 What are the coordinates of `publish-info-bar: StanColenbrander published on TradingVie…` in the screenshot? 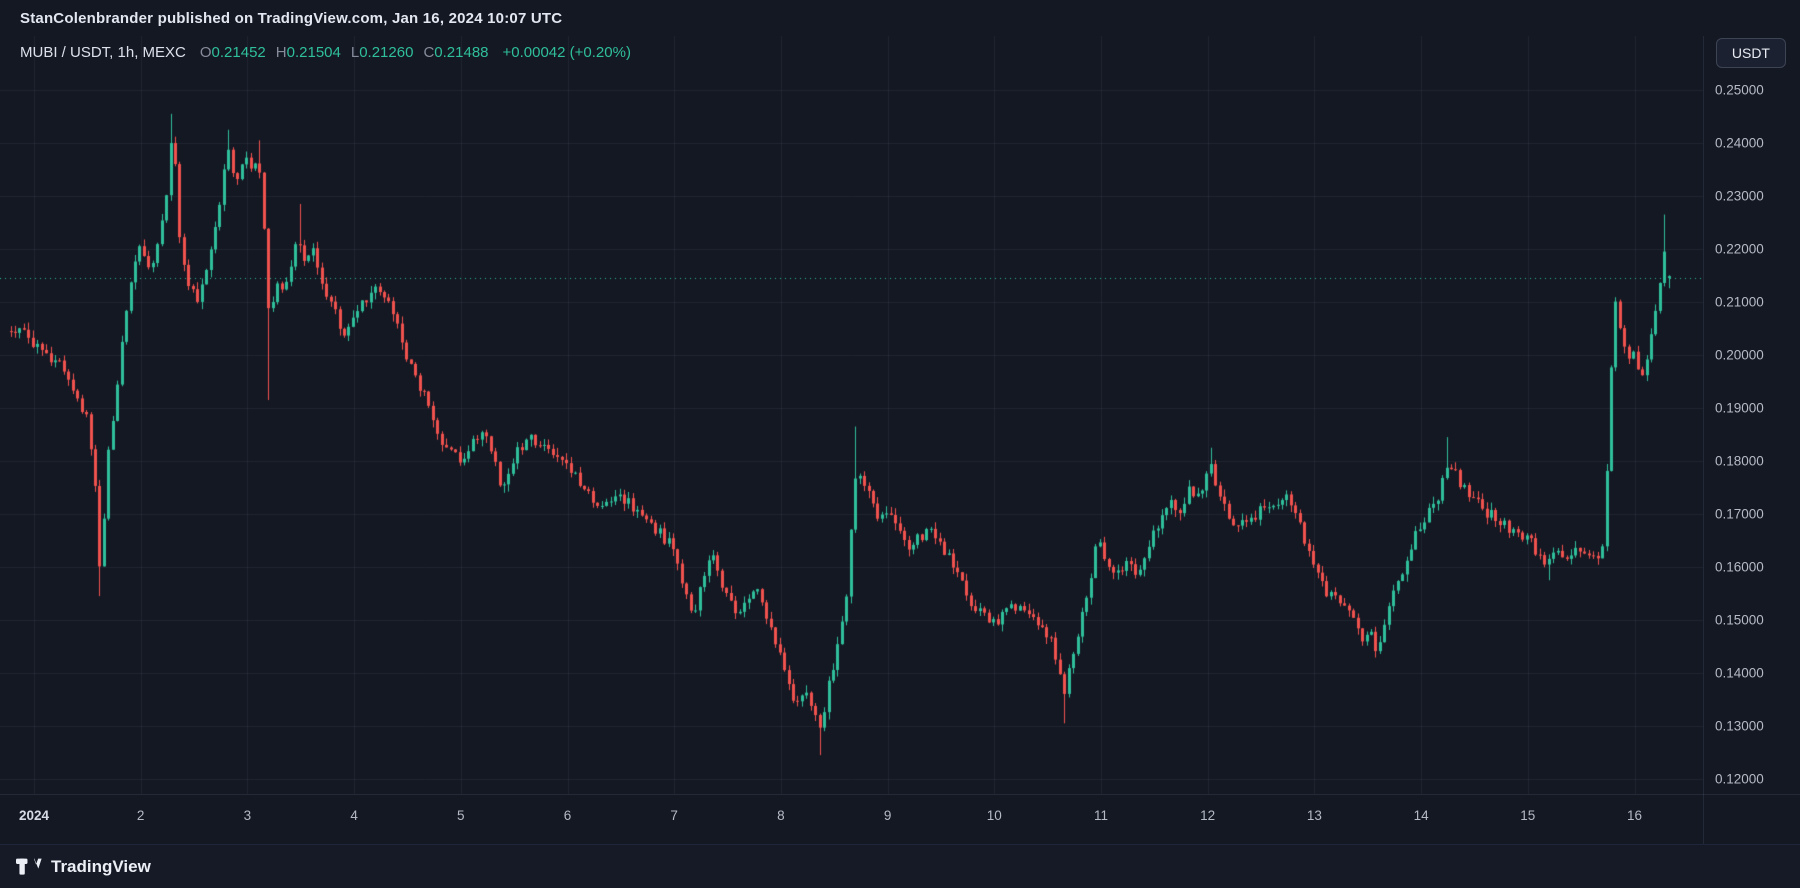 It's located at (900, 18).